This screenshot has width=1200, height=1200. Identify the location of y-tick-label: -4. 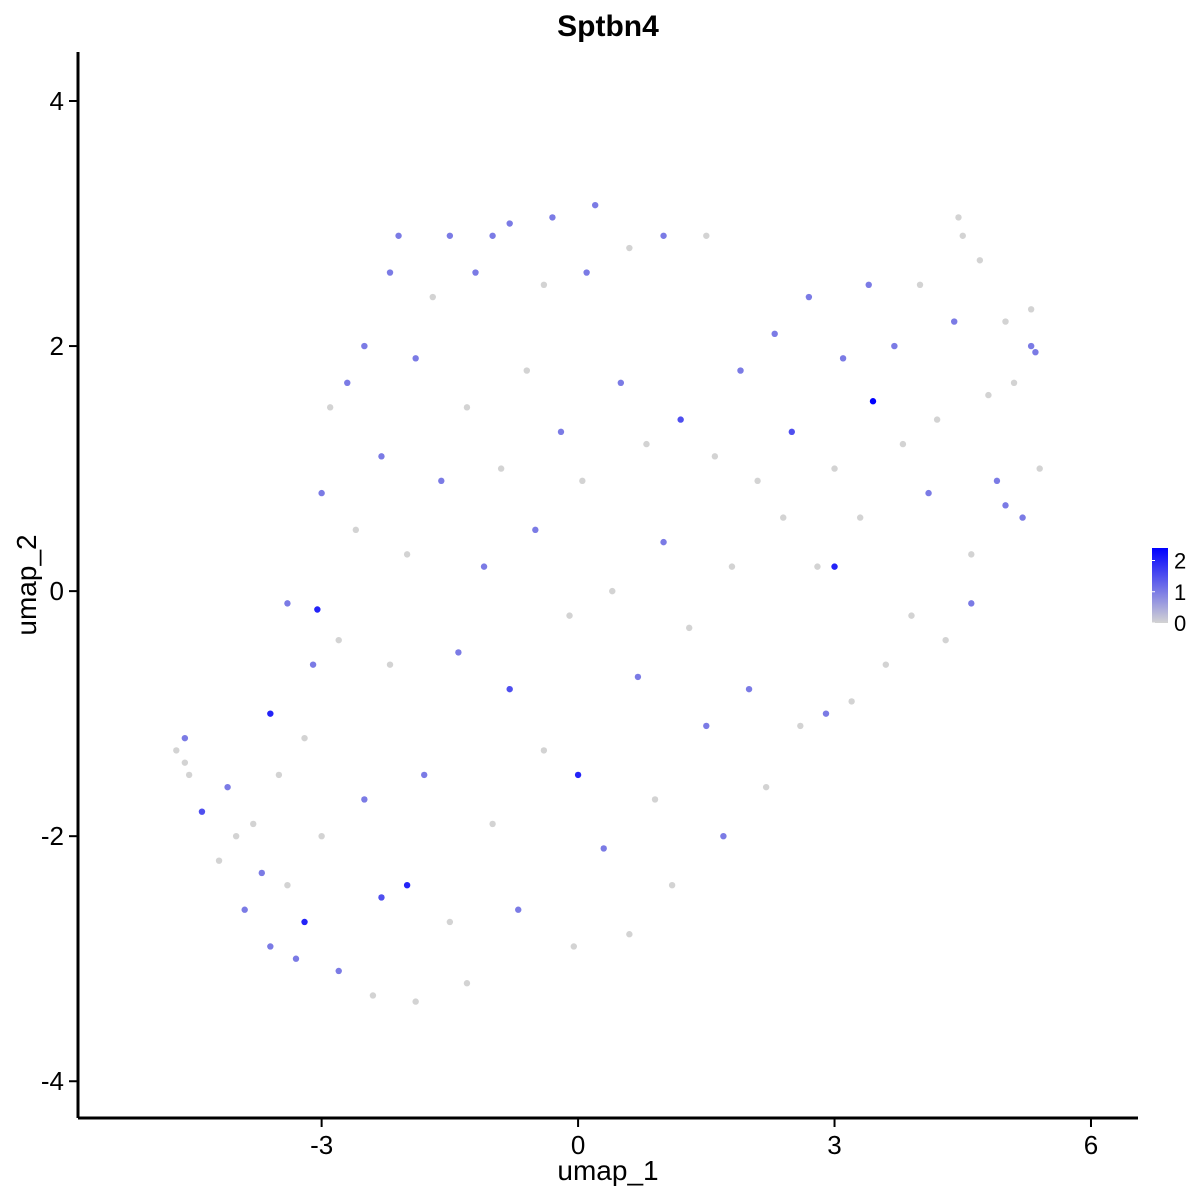
(52, 1081).